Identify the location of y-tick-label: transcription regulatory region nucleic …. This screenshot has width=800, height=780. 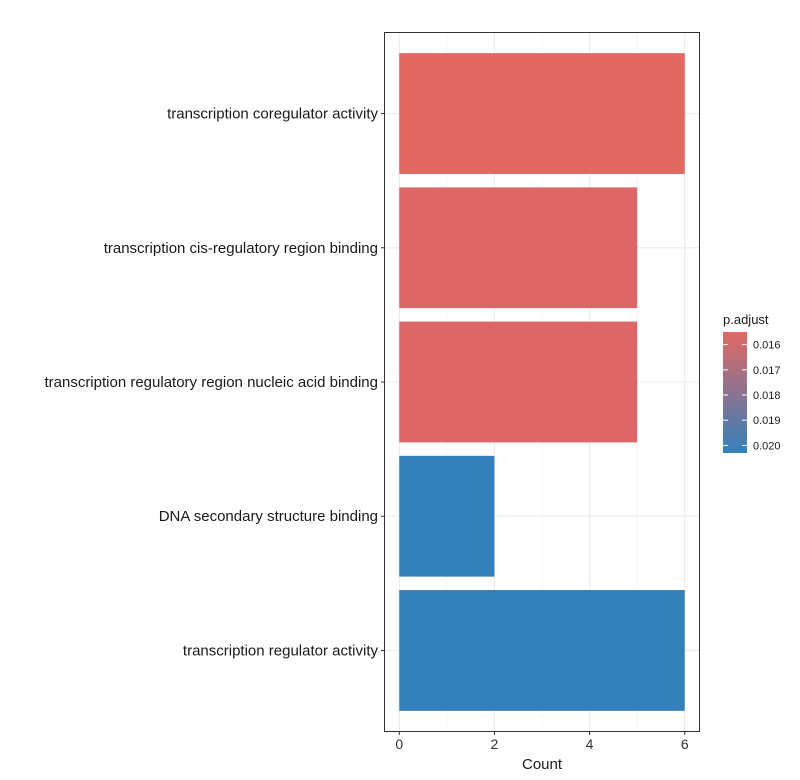
(211, 382).